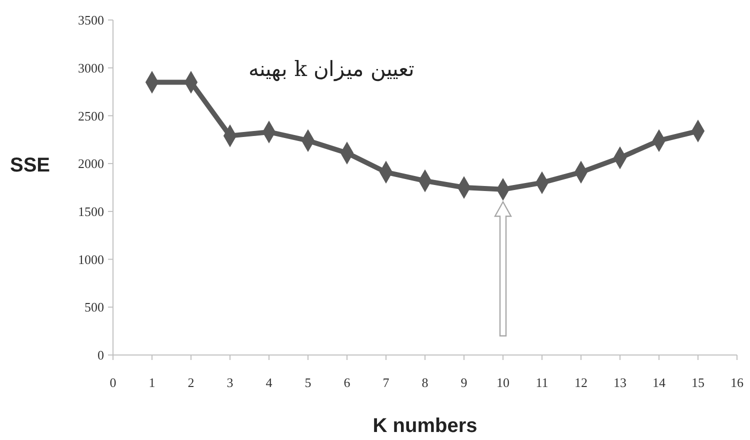  What do you see at coordinates (191, 382) in the screenshot?
I see `x-tick-label: 2` at bounding box center [191, 382].